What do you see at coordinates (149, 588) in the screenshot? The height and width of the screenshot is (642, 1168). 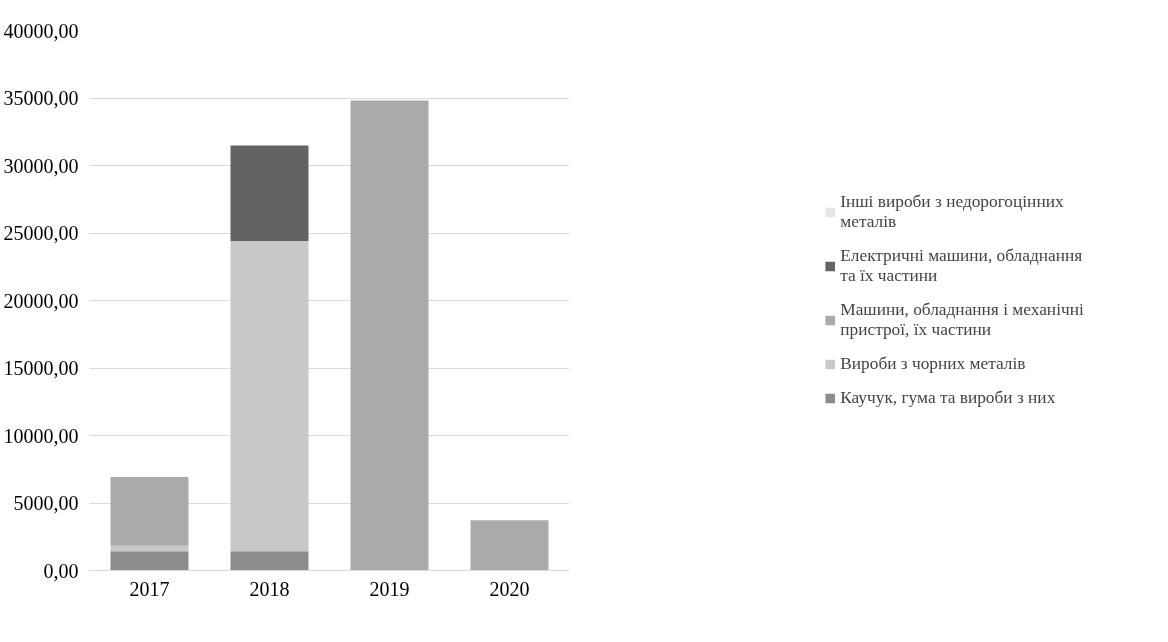 I see `x-tick-label: 2017` at bounding box center [149, 588].